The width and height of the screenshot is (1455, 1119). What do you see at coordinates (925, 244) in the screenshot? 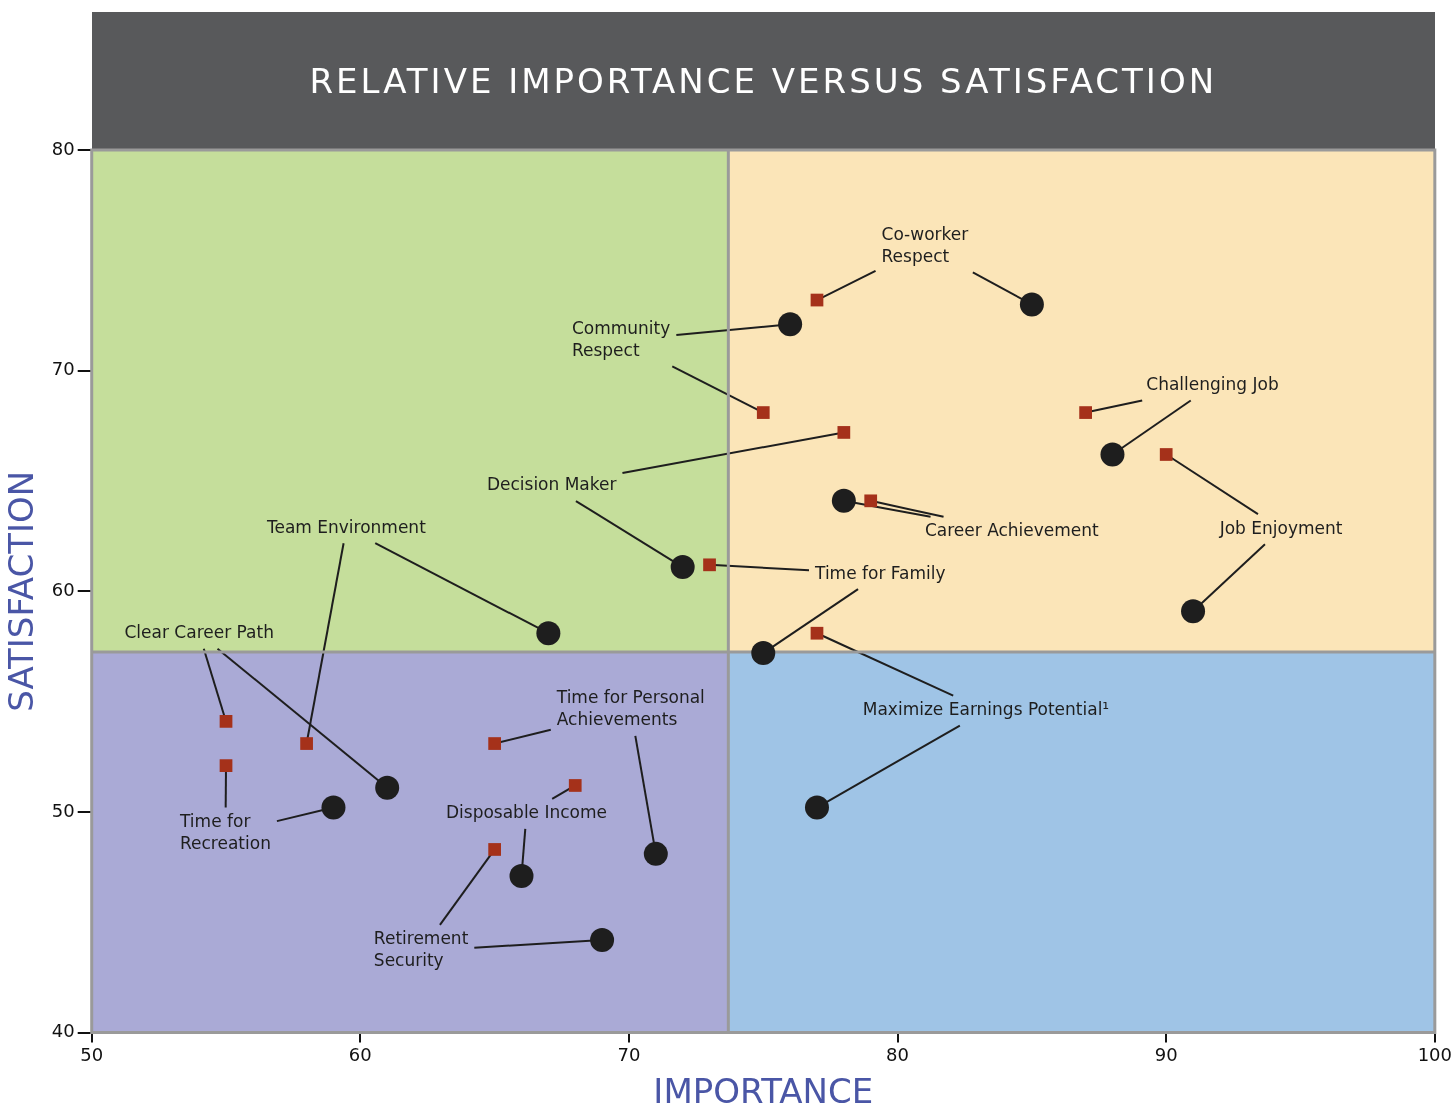
I see `annotation: Co-worker Respect` at bounding box center [925, 244].